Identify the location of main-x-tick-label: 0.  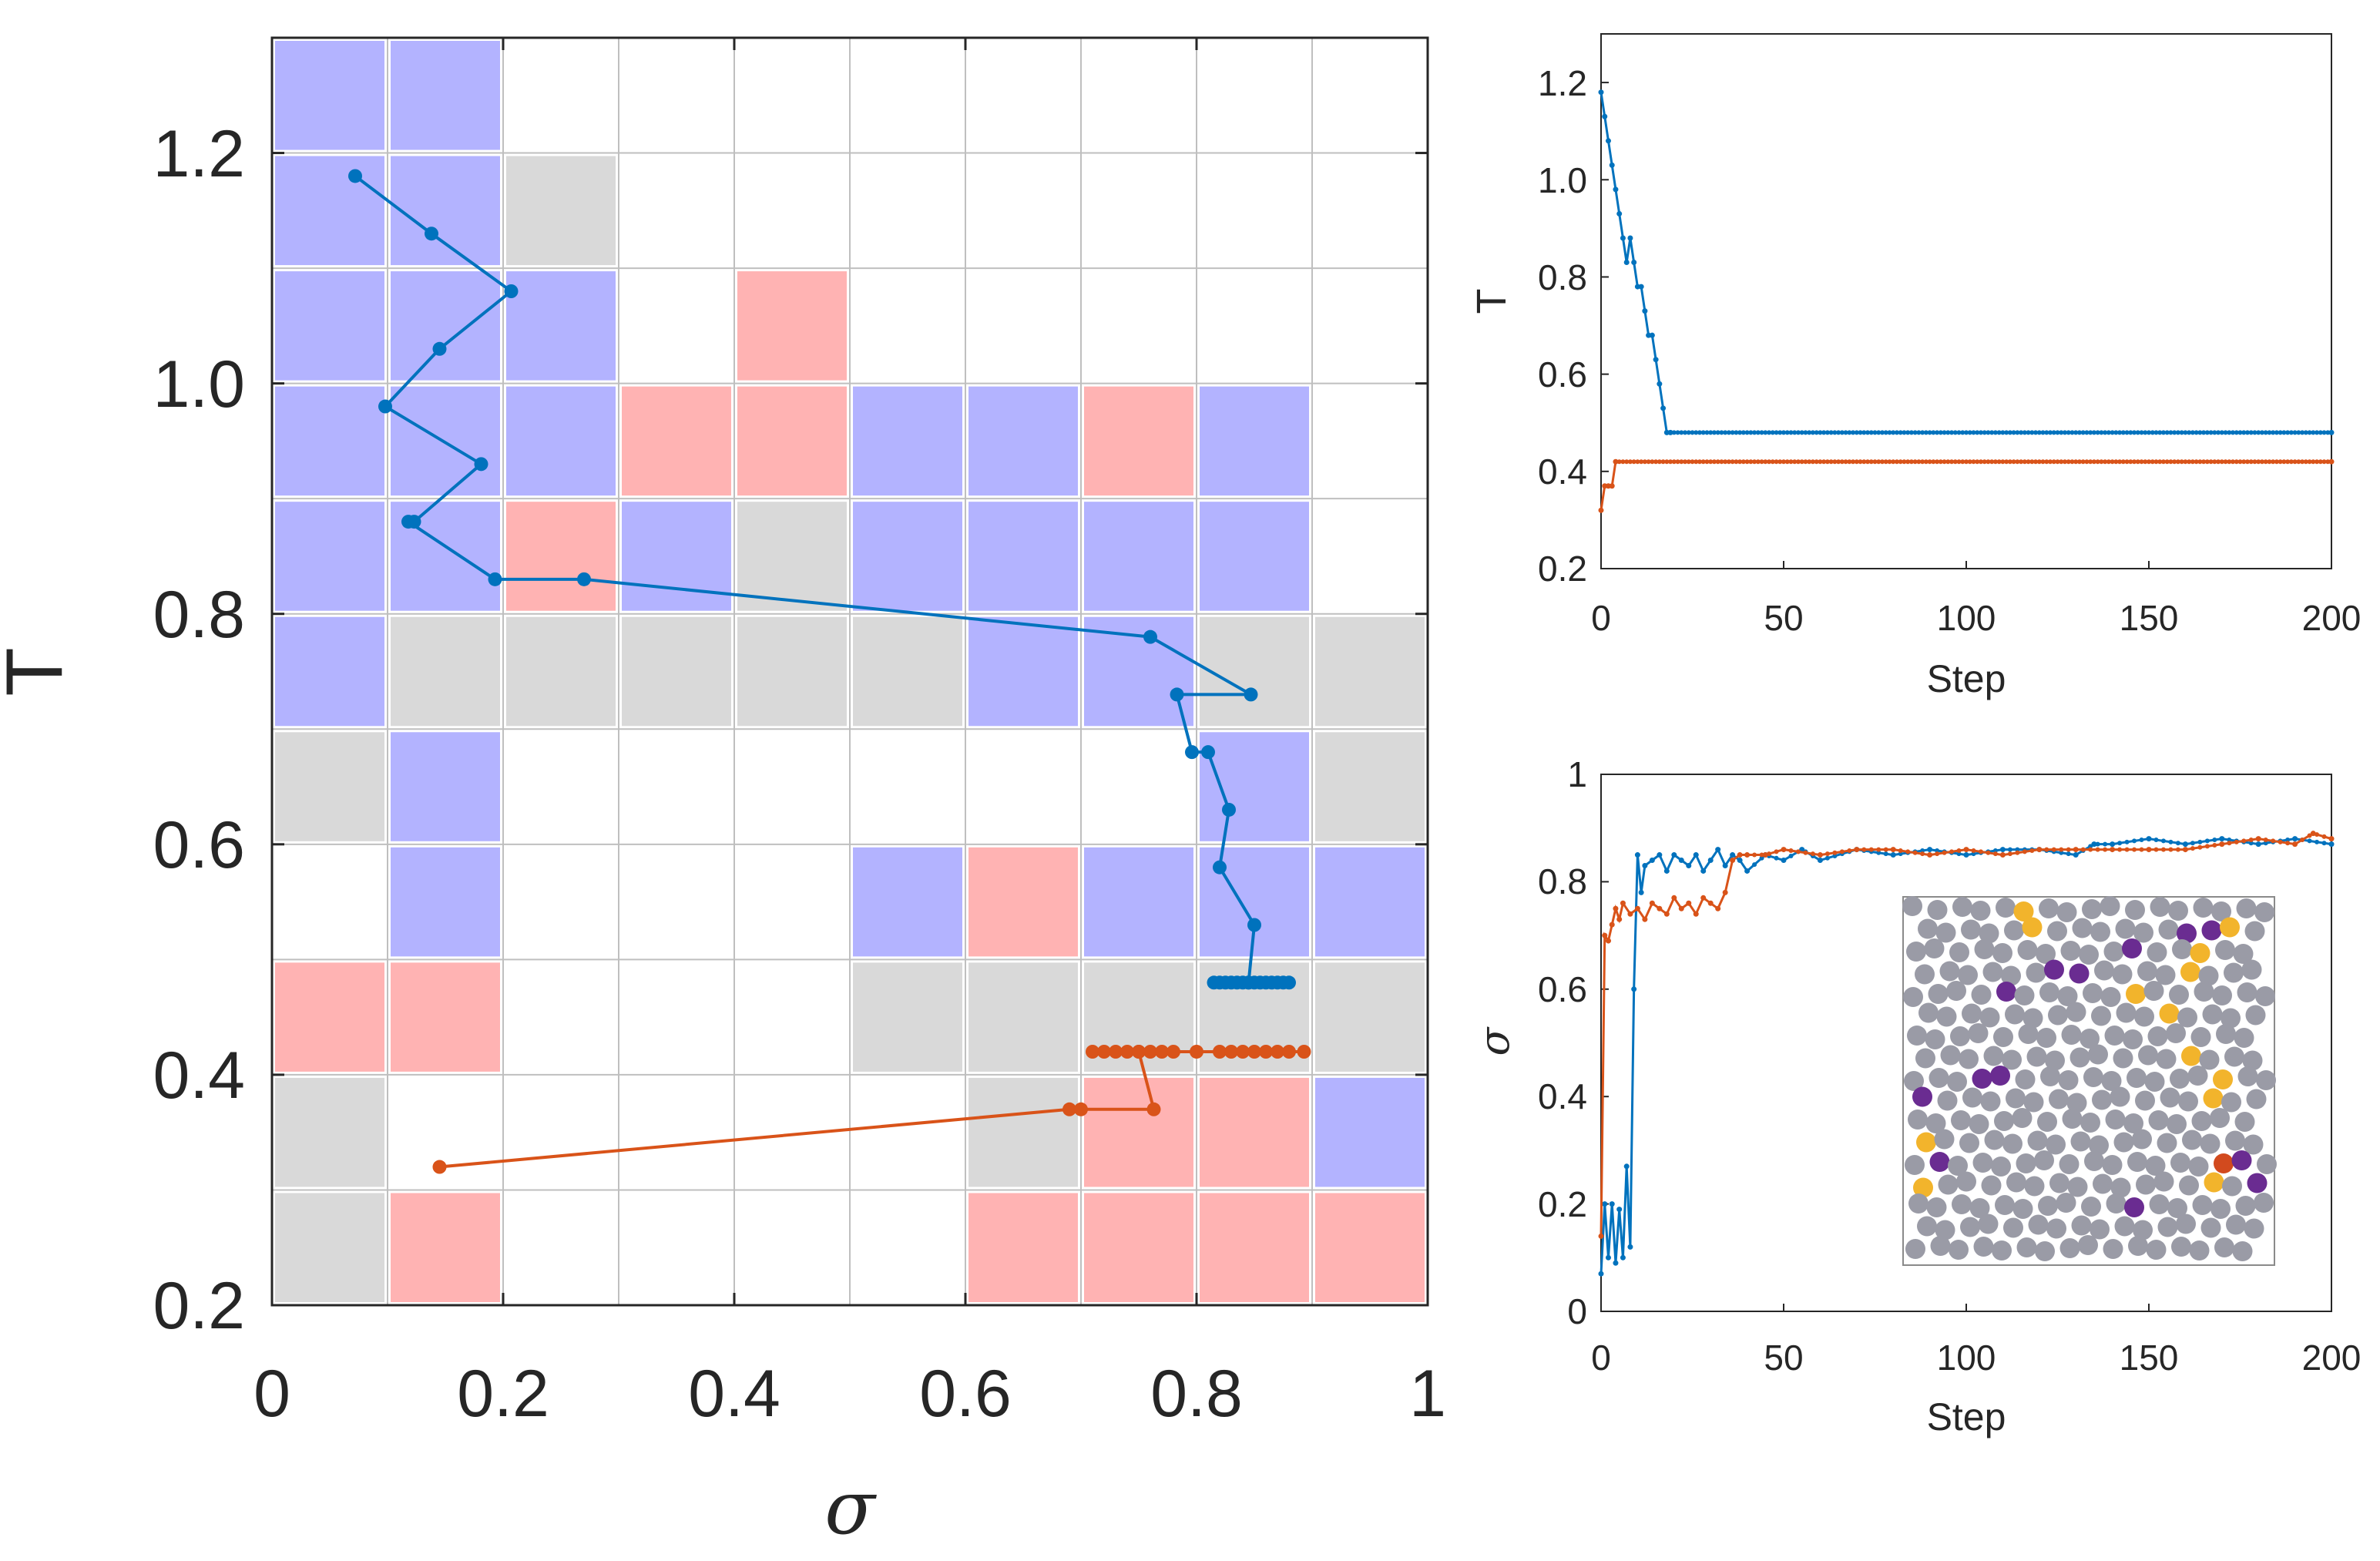
(272, 1394).